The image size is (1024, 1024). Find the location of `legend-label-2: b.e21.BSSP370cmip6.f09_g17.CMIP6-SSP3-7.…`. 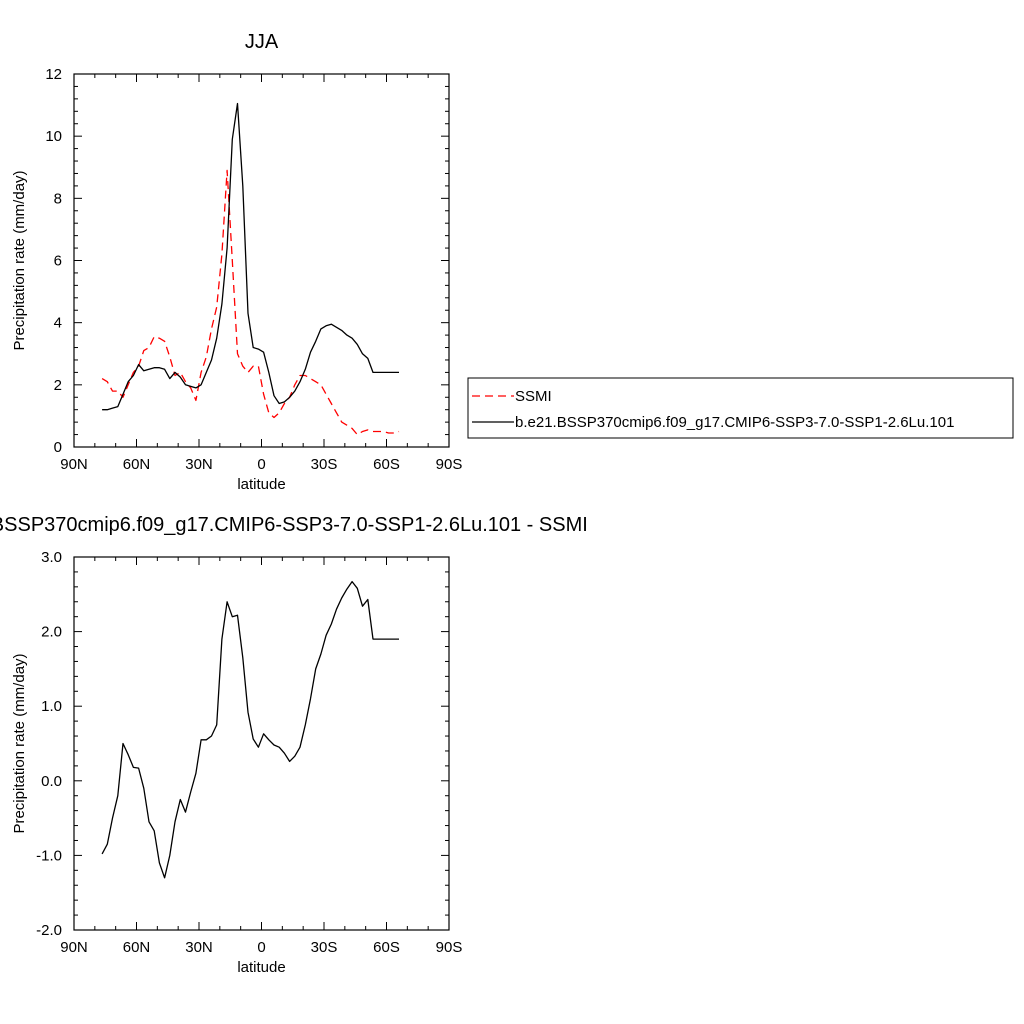

legend-label-2: b.e21.BSSP370cmip6.f09_g17.CMIP6-SSP3-7.… is located at coordinates (734, 422).